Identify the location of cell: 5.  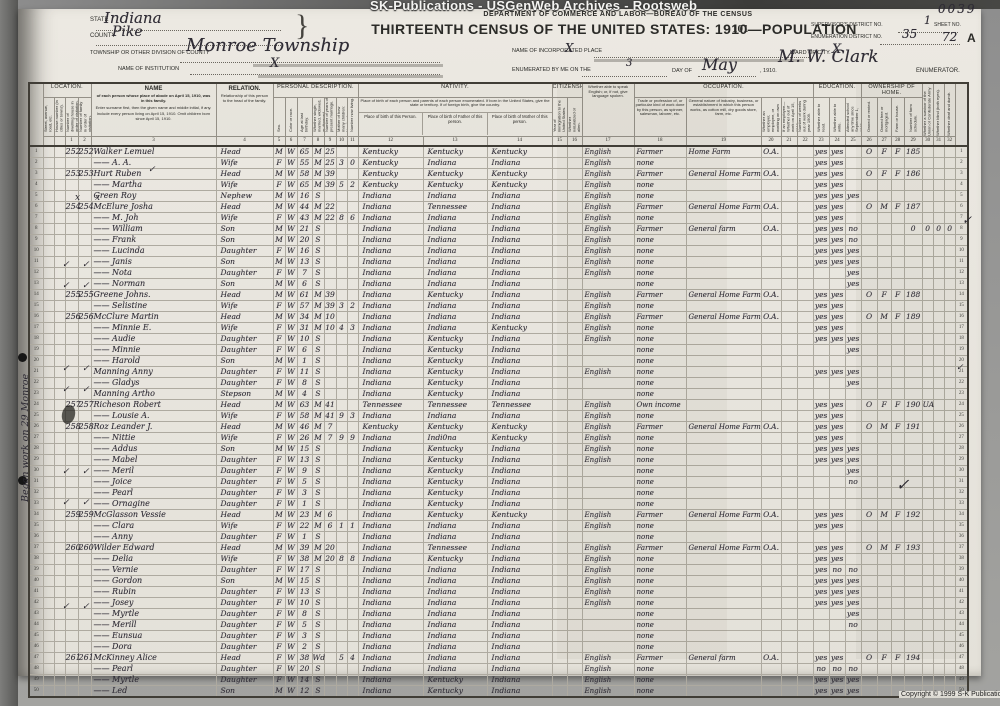
(341, 185).